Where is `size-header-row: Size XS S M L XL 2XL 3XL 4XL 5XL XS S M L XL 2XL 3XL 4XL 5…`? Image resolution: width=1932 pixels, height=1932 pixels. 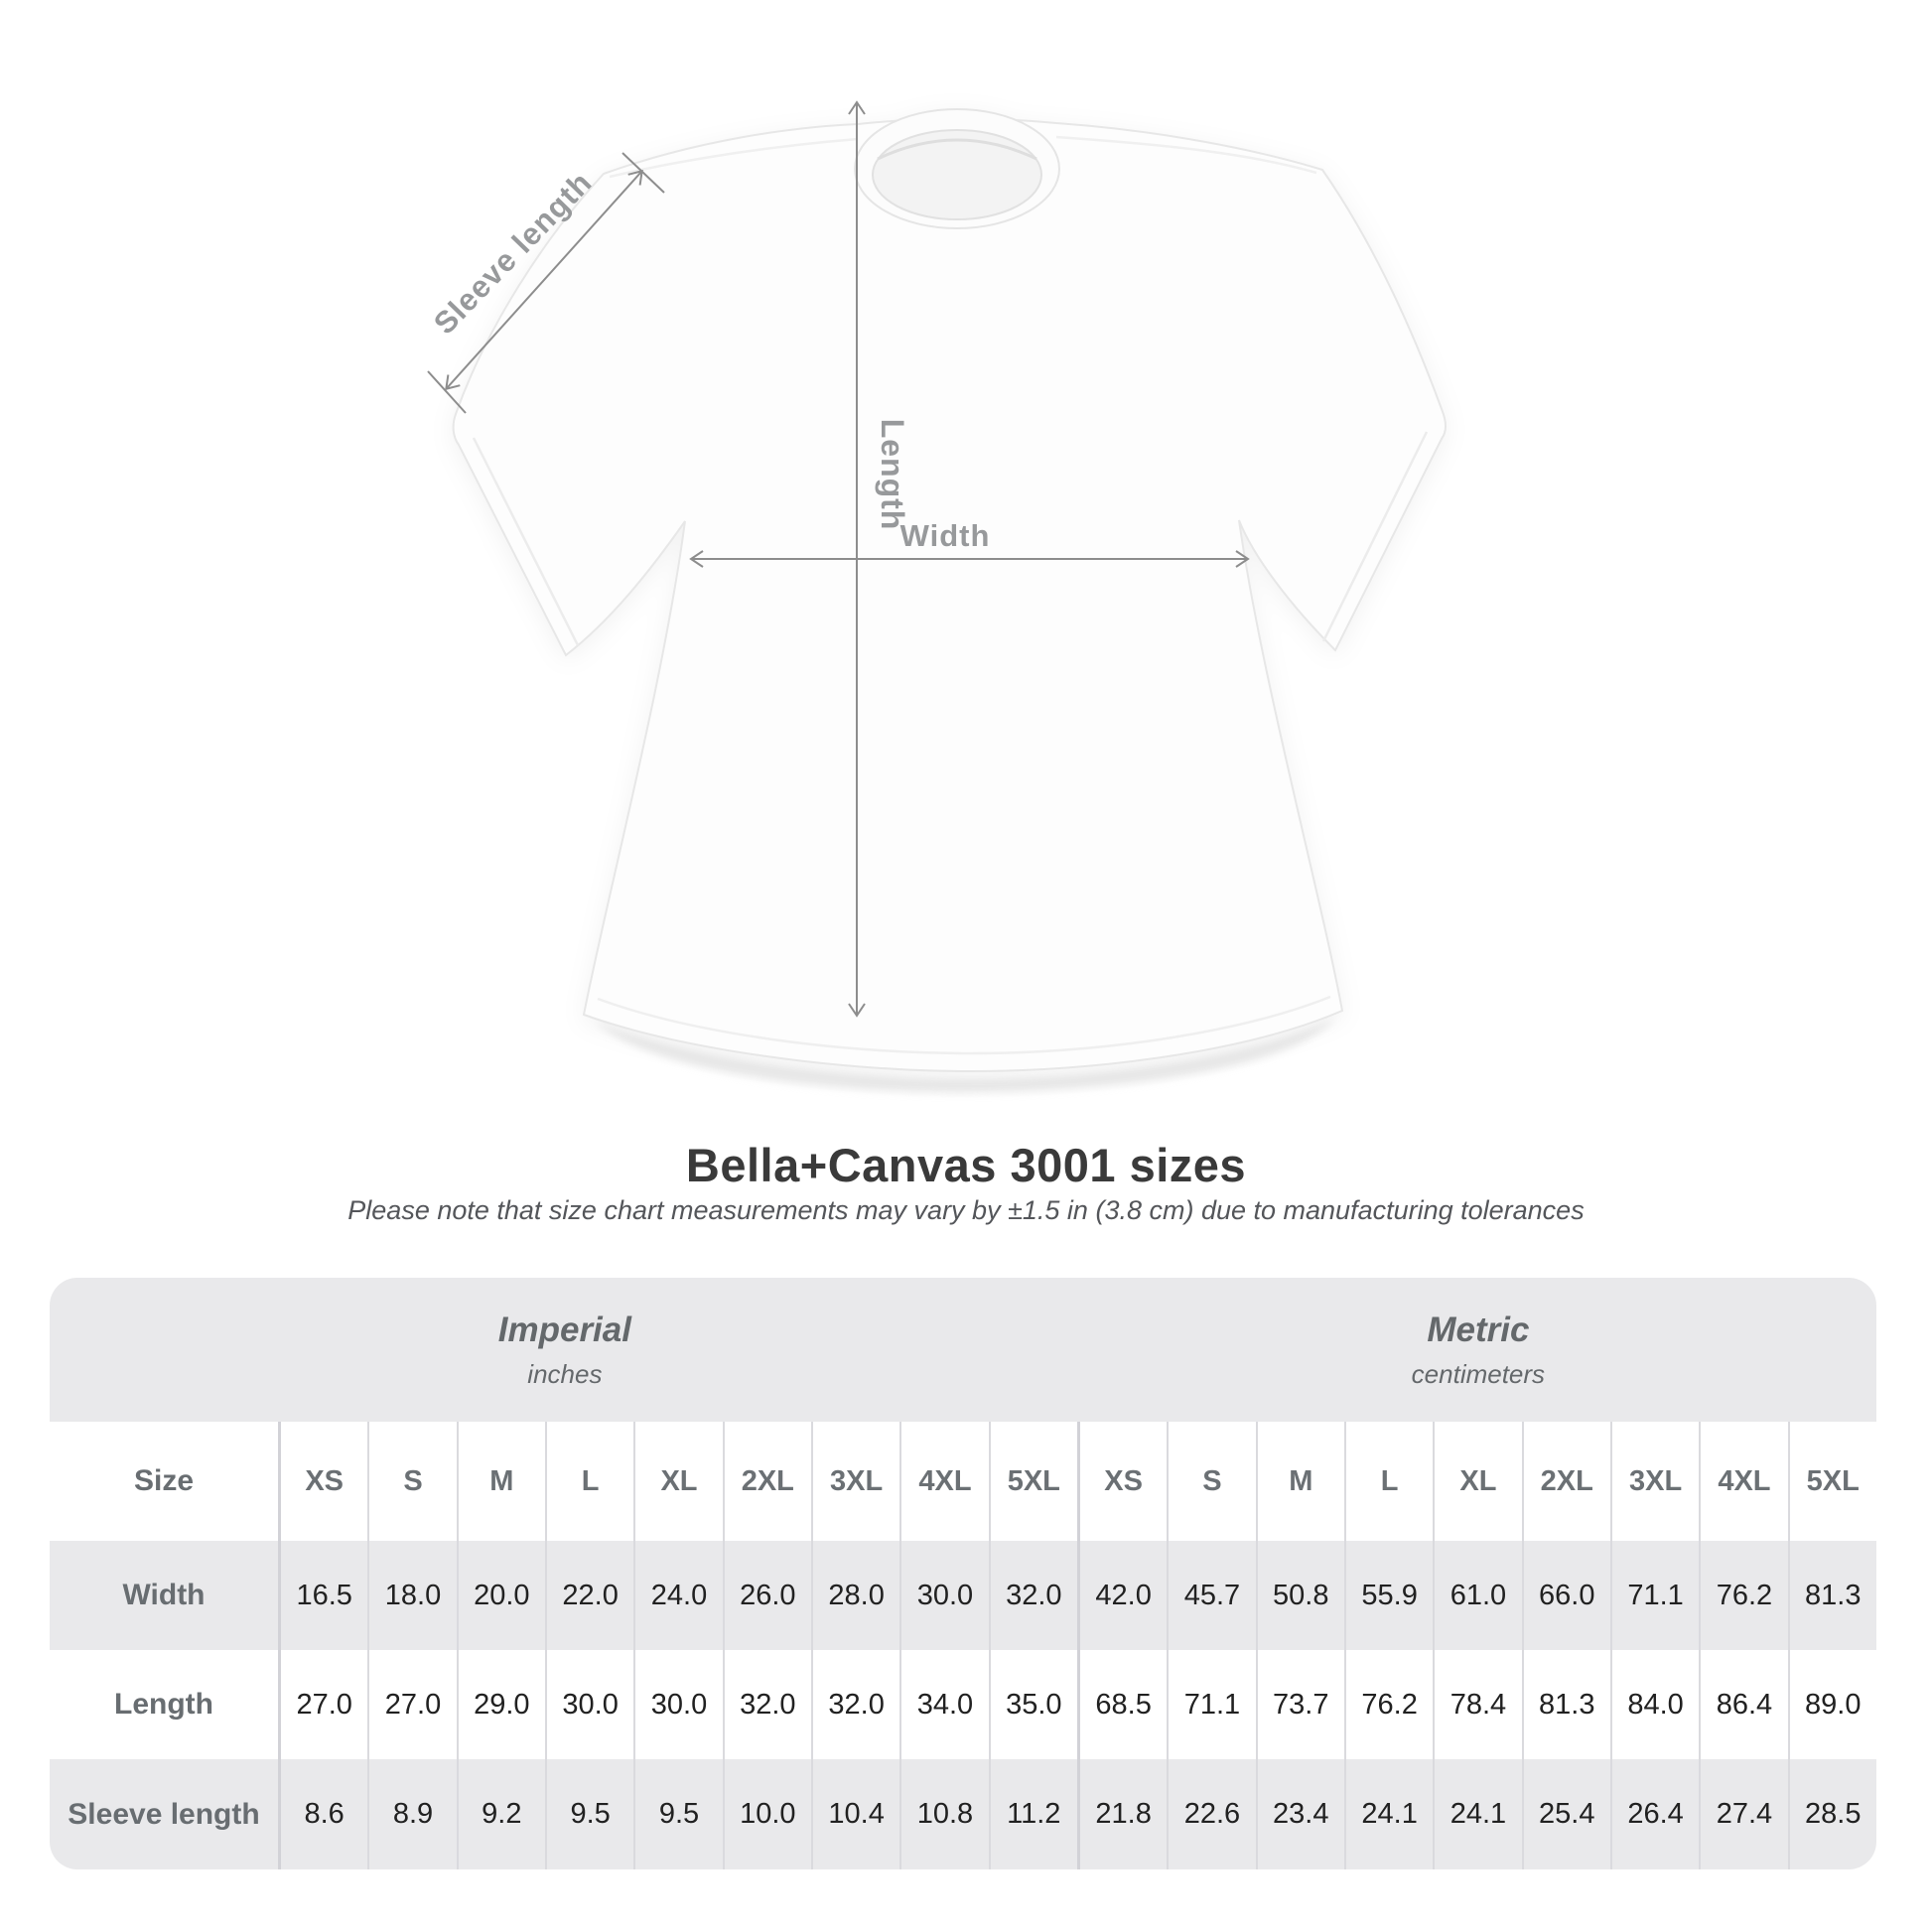 size-header-row: Size XS S M L XL 2XL 3XL 4XL 5XL XS S M L XL 2XL 3XL 4XL 5… is located at coordinates (963, 1481).